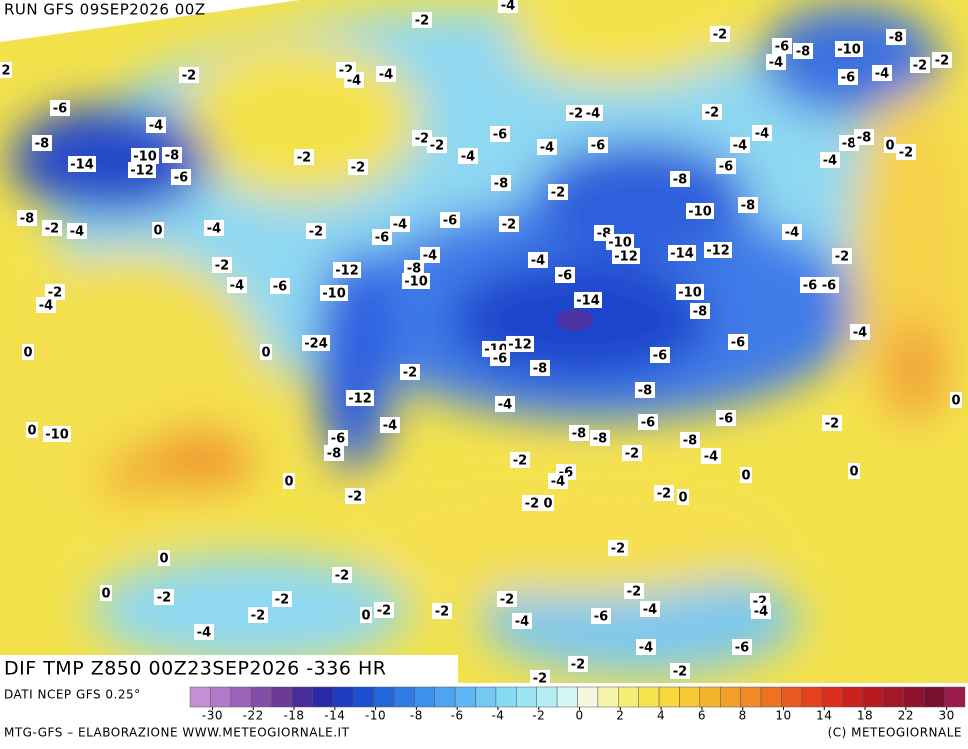 The width and height of the screenshot is (968, 749). Describe the element at coordinates (661, 716) in the screenshot. I see `colorbar-tick-label: 4` at that location.